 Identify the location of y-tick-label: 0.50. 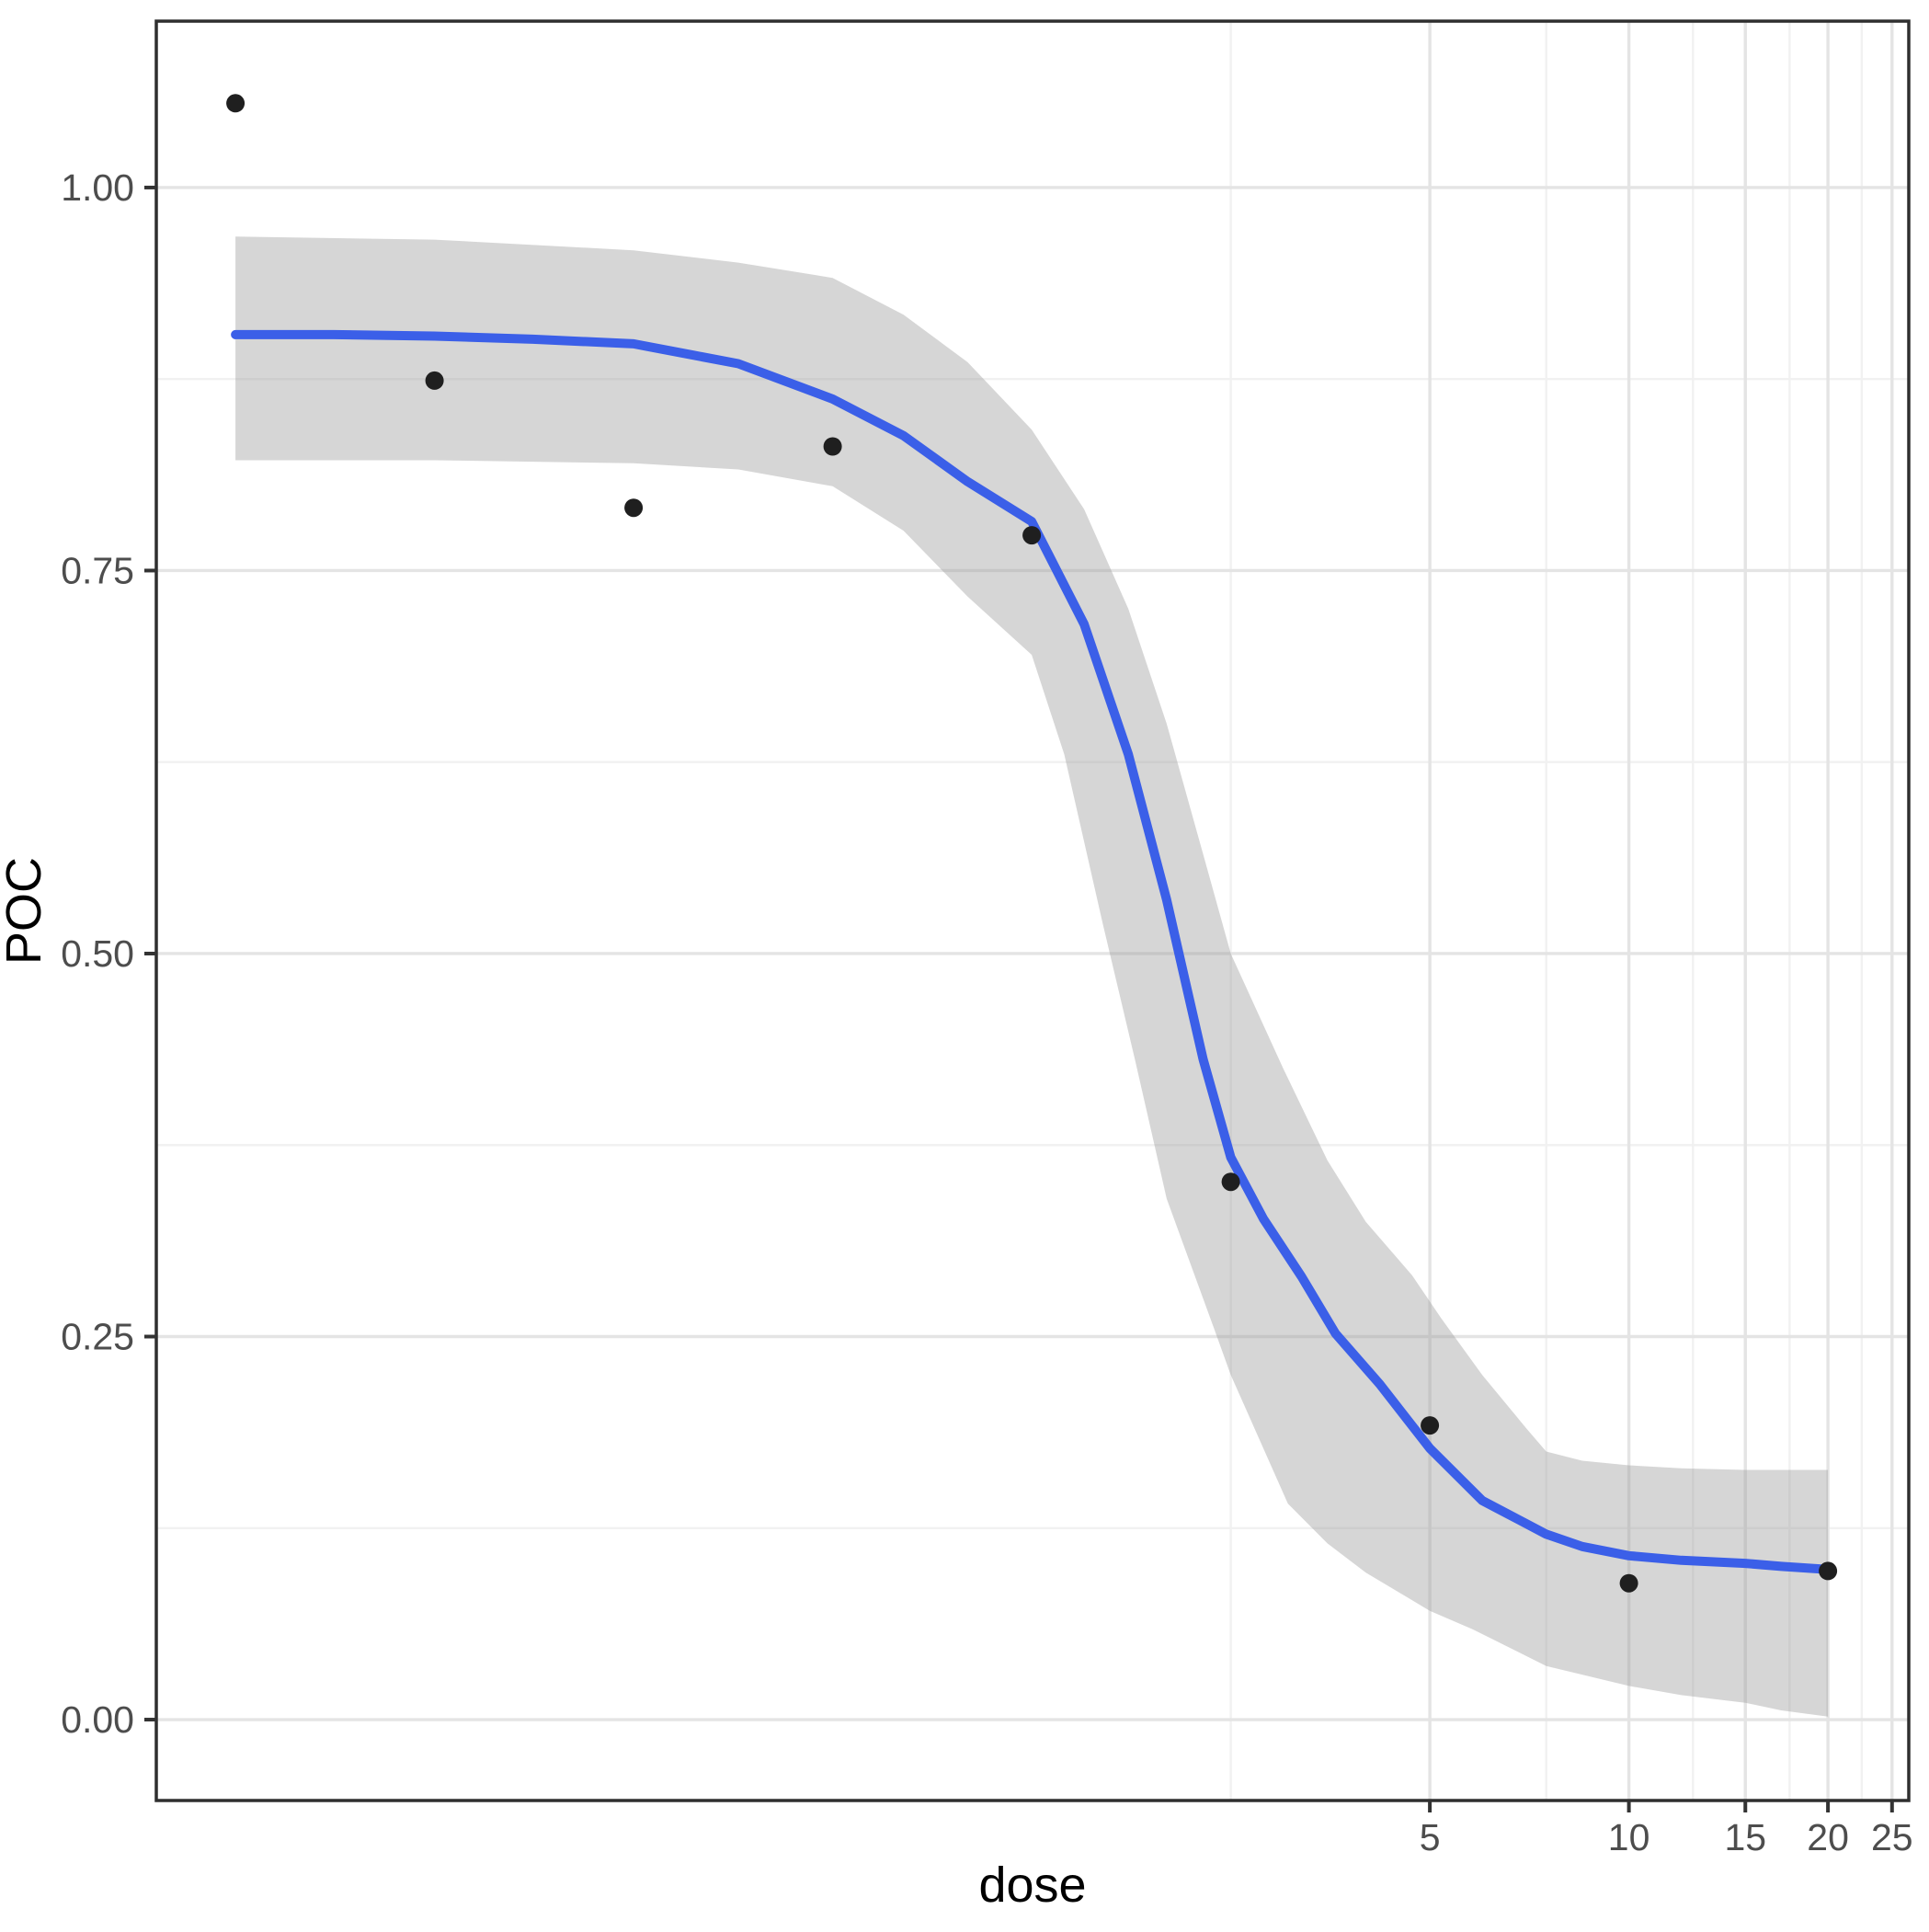
(97, 954).